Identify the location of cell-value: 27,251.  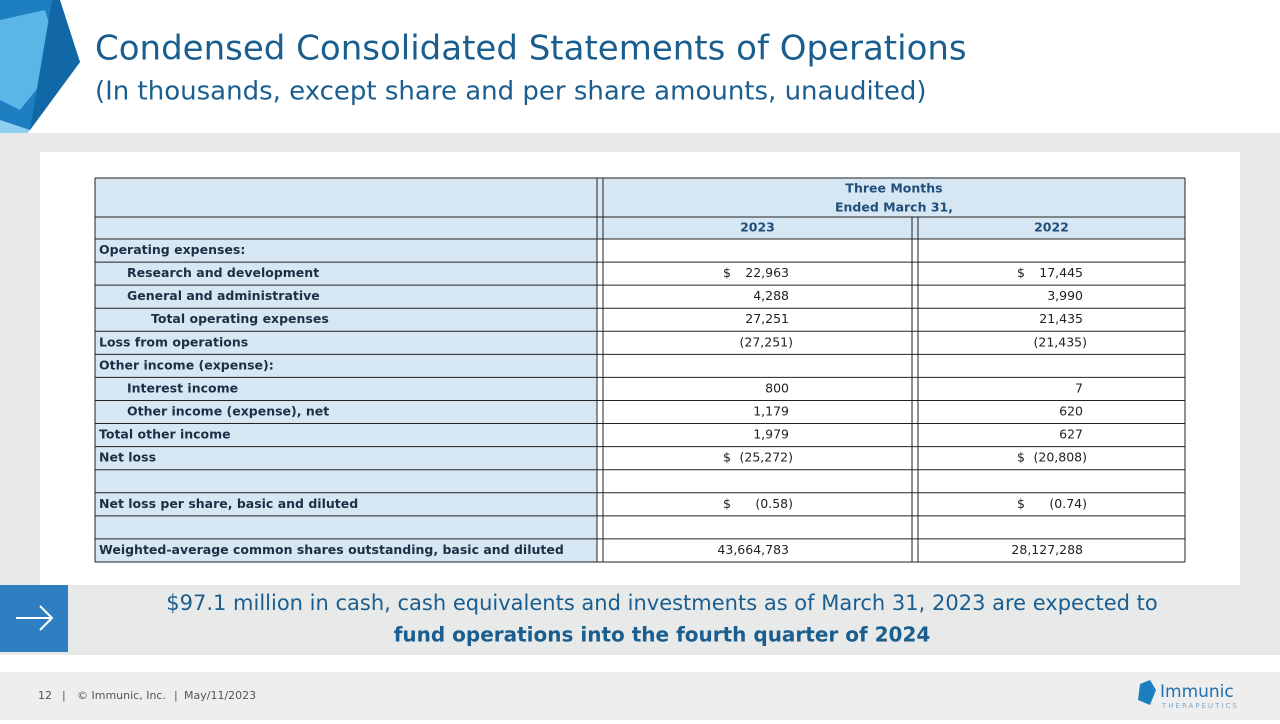
(767, 318).